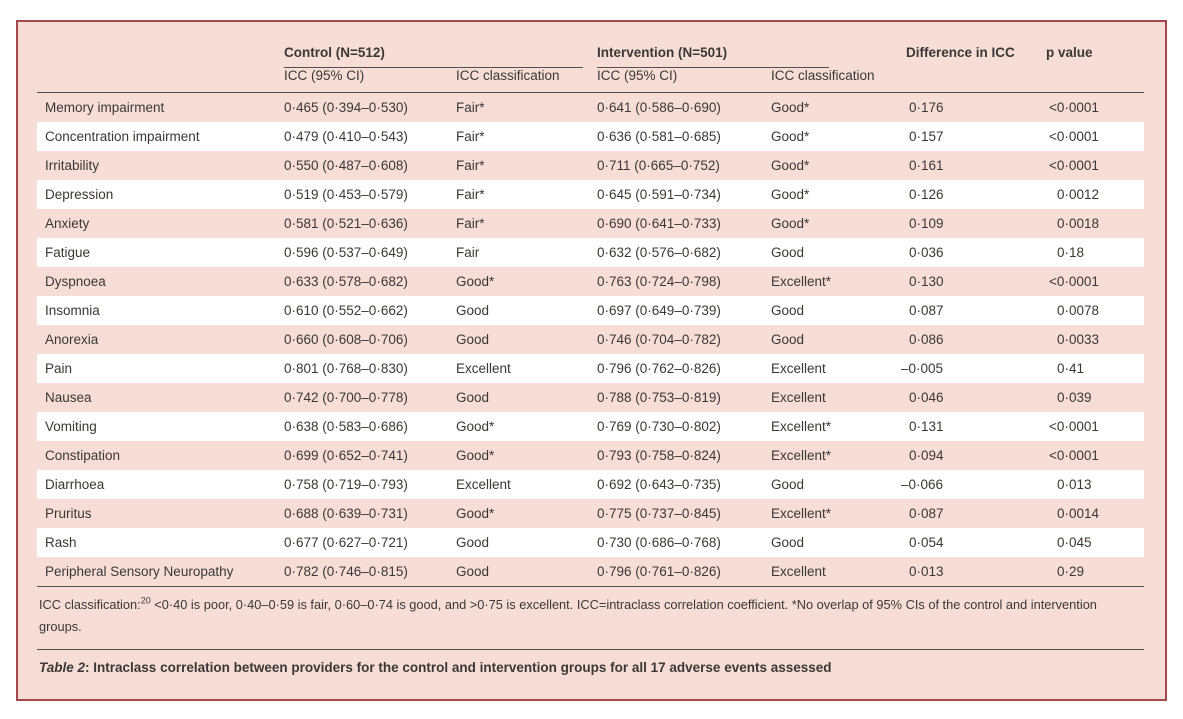 This screenshot has height=719, width=1183. Describe the element at coordinates (105, 107) in the screenshot. I see `event-cell: Memory impairment` at that location.